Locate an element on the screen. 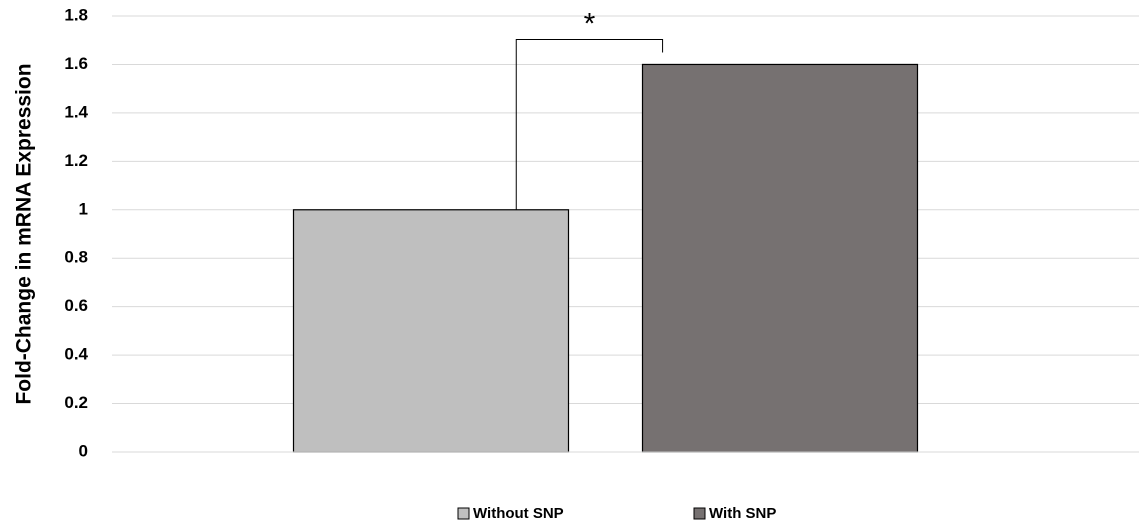 The width and height of the screenshot is (1139, 527). y-tick-label: 0.6 is located at coordinates (76, 305).